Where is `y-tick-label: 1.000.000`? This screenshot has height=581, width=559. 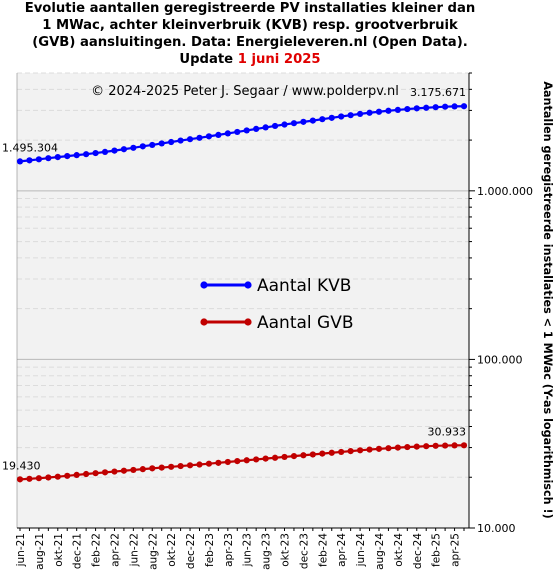 y-tick-label: 1.000.000 is located at coordinates (505, 191).